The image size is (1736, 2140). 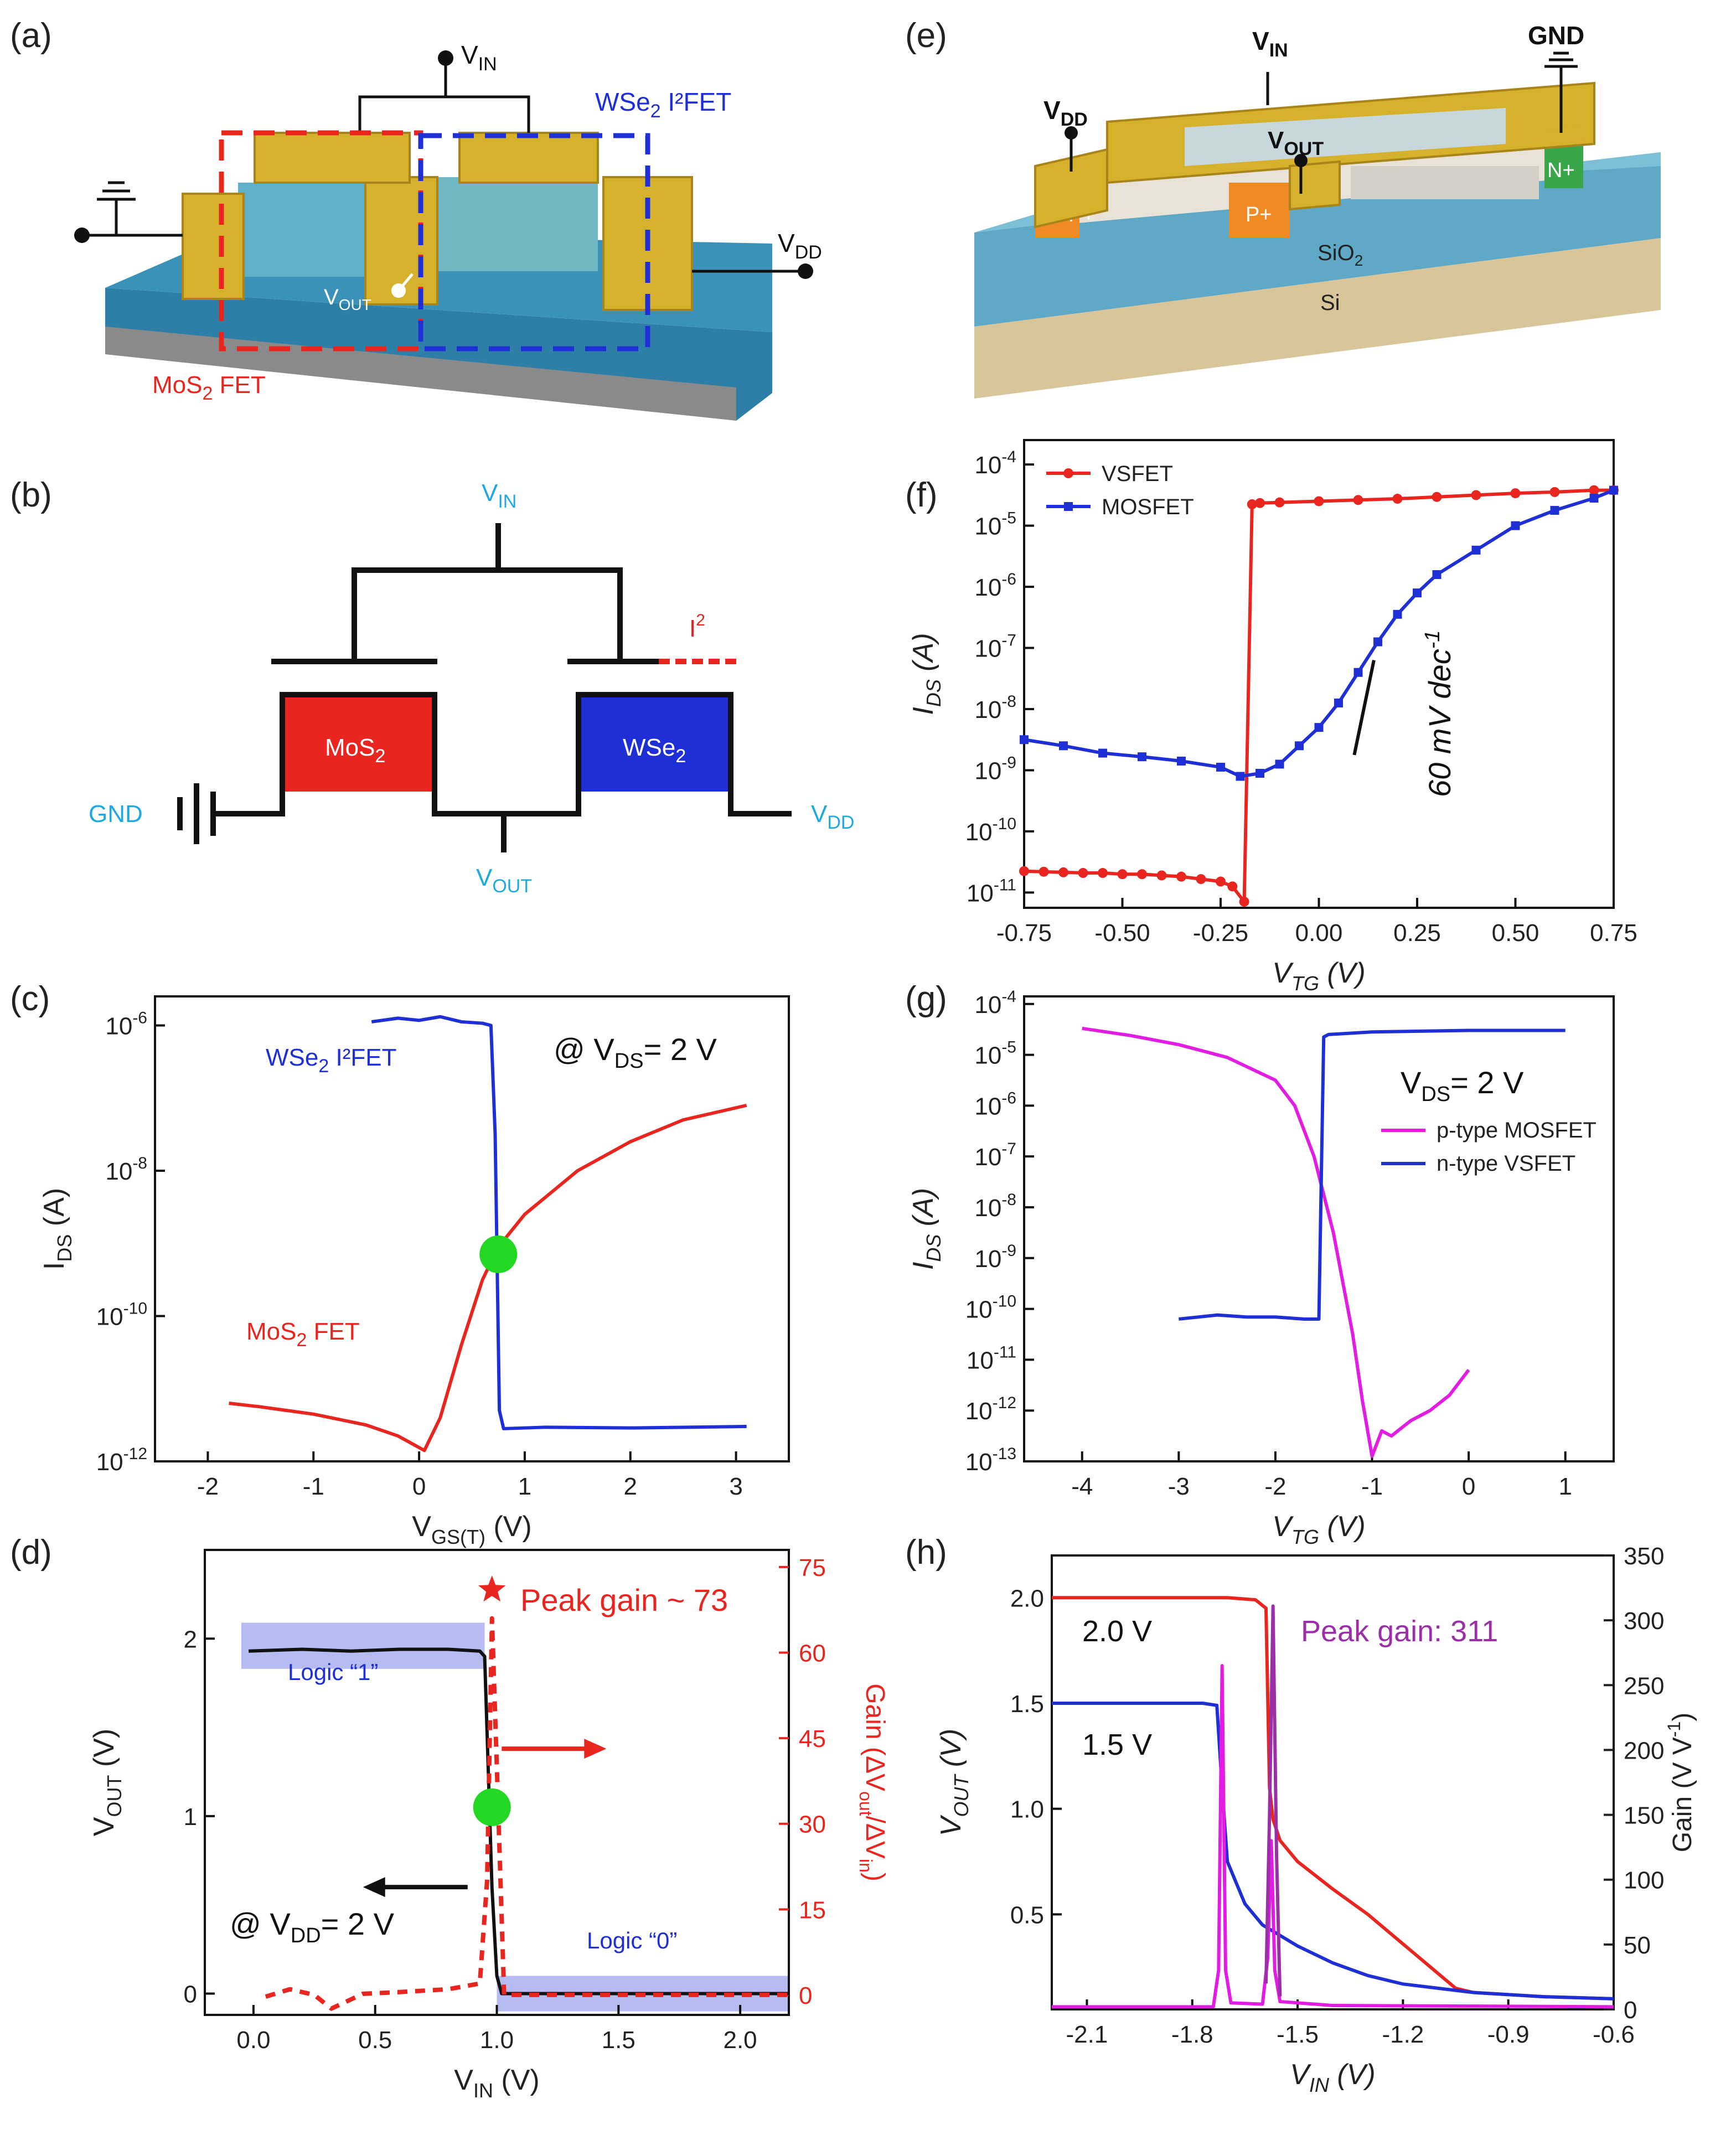 I want to click on y-tick-label: 10-8, so click(x=995, y=707).